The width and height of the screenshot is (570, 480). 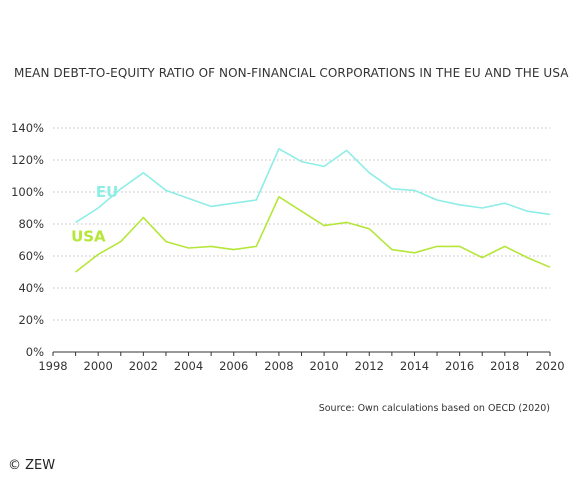 What do you see at coordinates (313, 234) in the screenshot?
I see `series-line-usa` at bounding box center [313, 234].